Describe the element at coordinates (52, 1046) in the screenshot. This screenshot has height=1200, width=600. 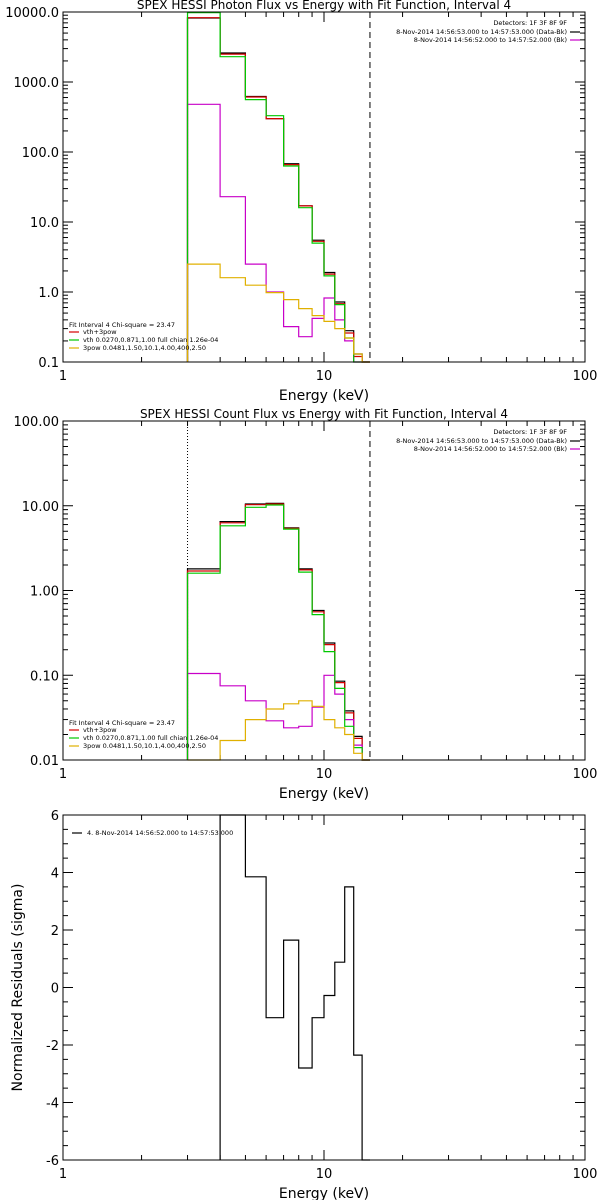
I see `y-tick-label: -2` at that location.